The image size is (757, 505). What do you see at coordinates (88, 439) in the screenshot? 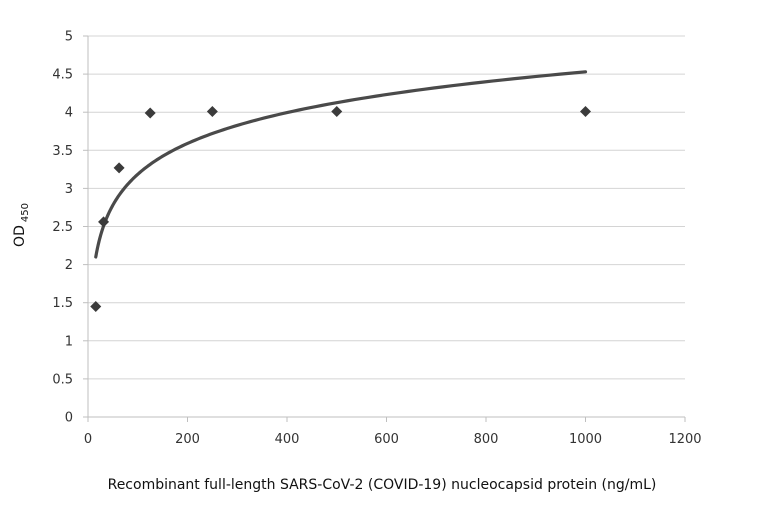
I see `x-tick-label-0: 0` at bounding box center [88, 439].